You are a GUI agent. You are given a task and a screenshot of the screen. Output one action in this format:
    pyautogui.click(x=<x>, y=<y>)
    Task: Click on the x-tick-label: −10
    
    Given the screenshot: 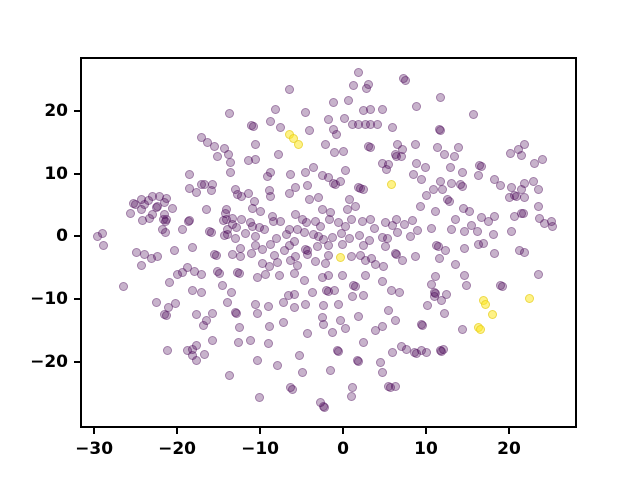 What is the action you would take?
    pyautogui.click(x=260, y=449)
    